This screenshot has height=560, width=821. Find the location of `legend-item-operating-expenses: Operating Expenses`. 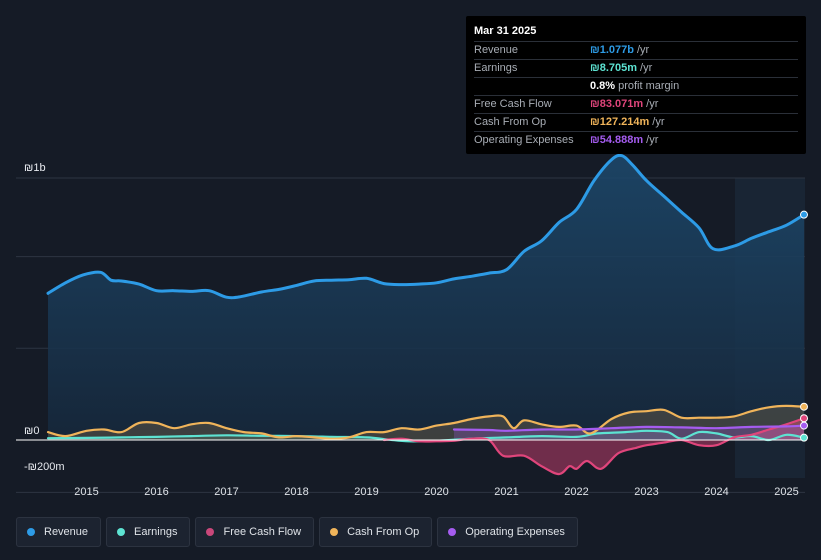

legend-item-operating-expenses: Operating Expenses is located at coordinates (507, 532).